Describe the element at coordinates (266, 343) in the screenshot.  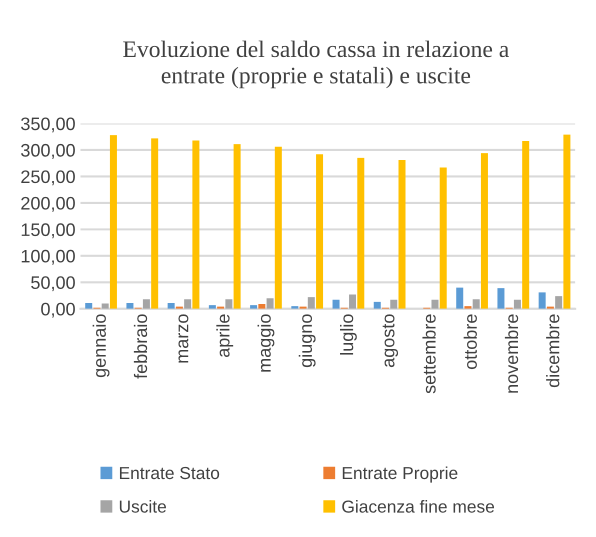
I see `x-tick-label: maggio` at that location.